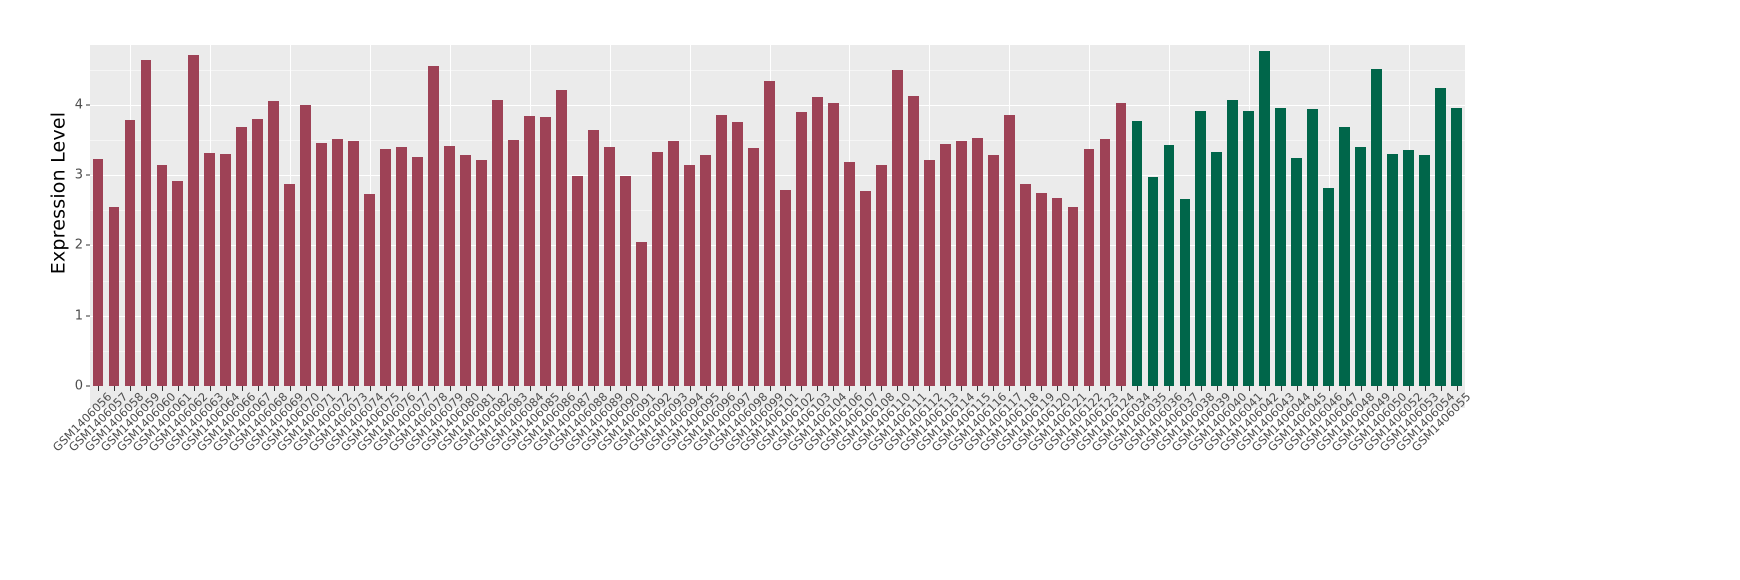 This screenshot has height=580, width=1740. I want to click on y-axis-tick: 0, so click(82, 386).